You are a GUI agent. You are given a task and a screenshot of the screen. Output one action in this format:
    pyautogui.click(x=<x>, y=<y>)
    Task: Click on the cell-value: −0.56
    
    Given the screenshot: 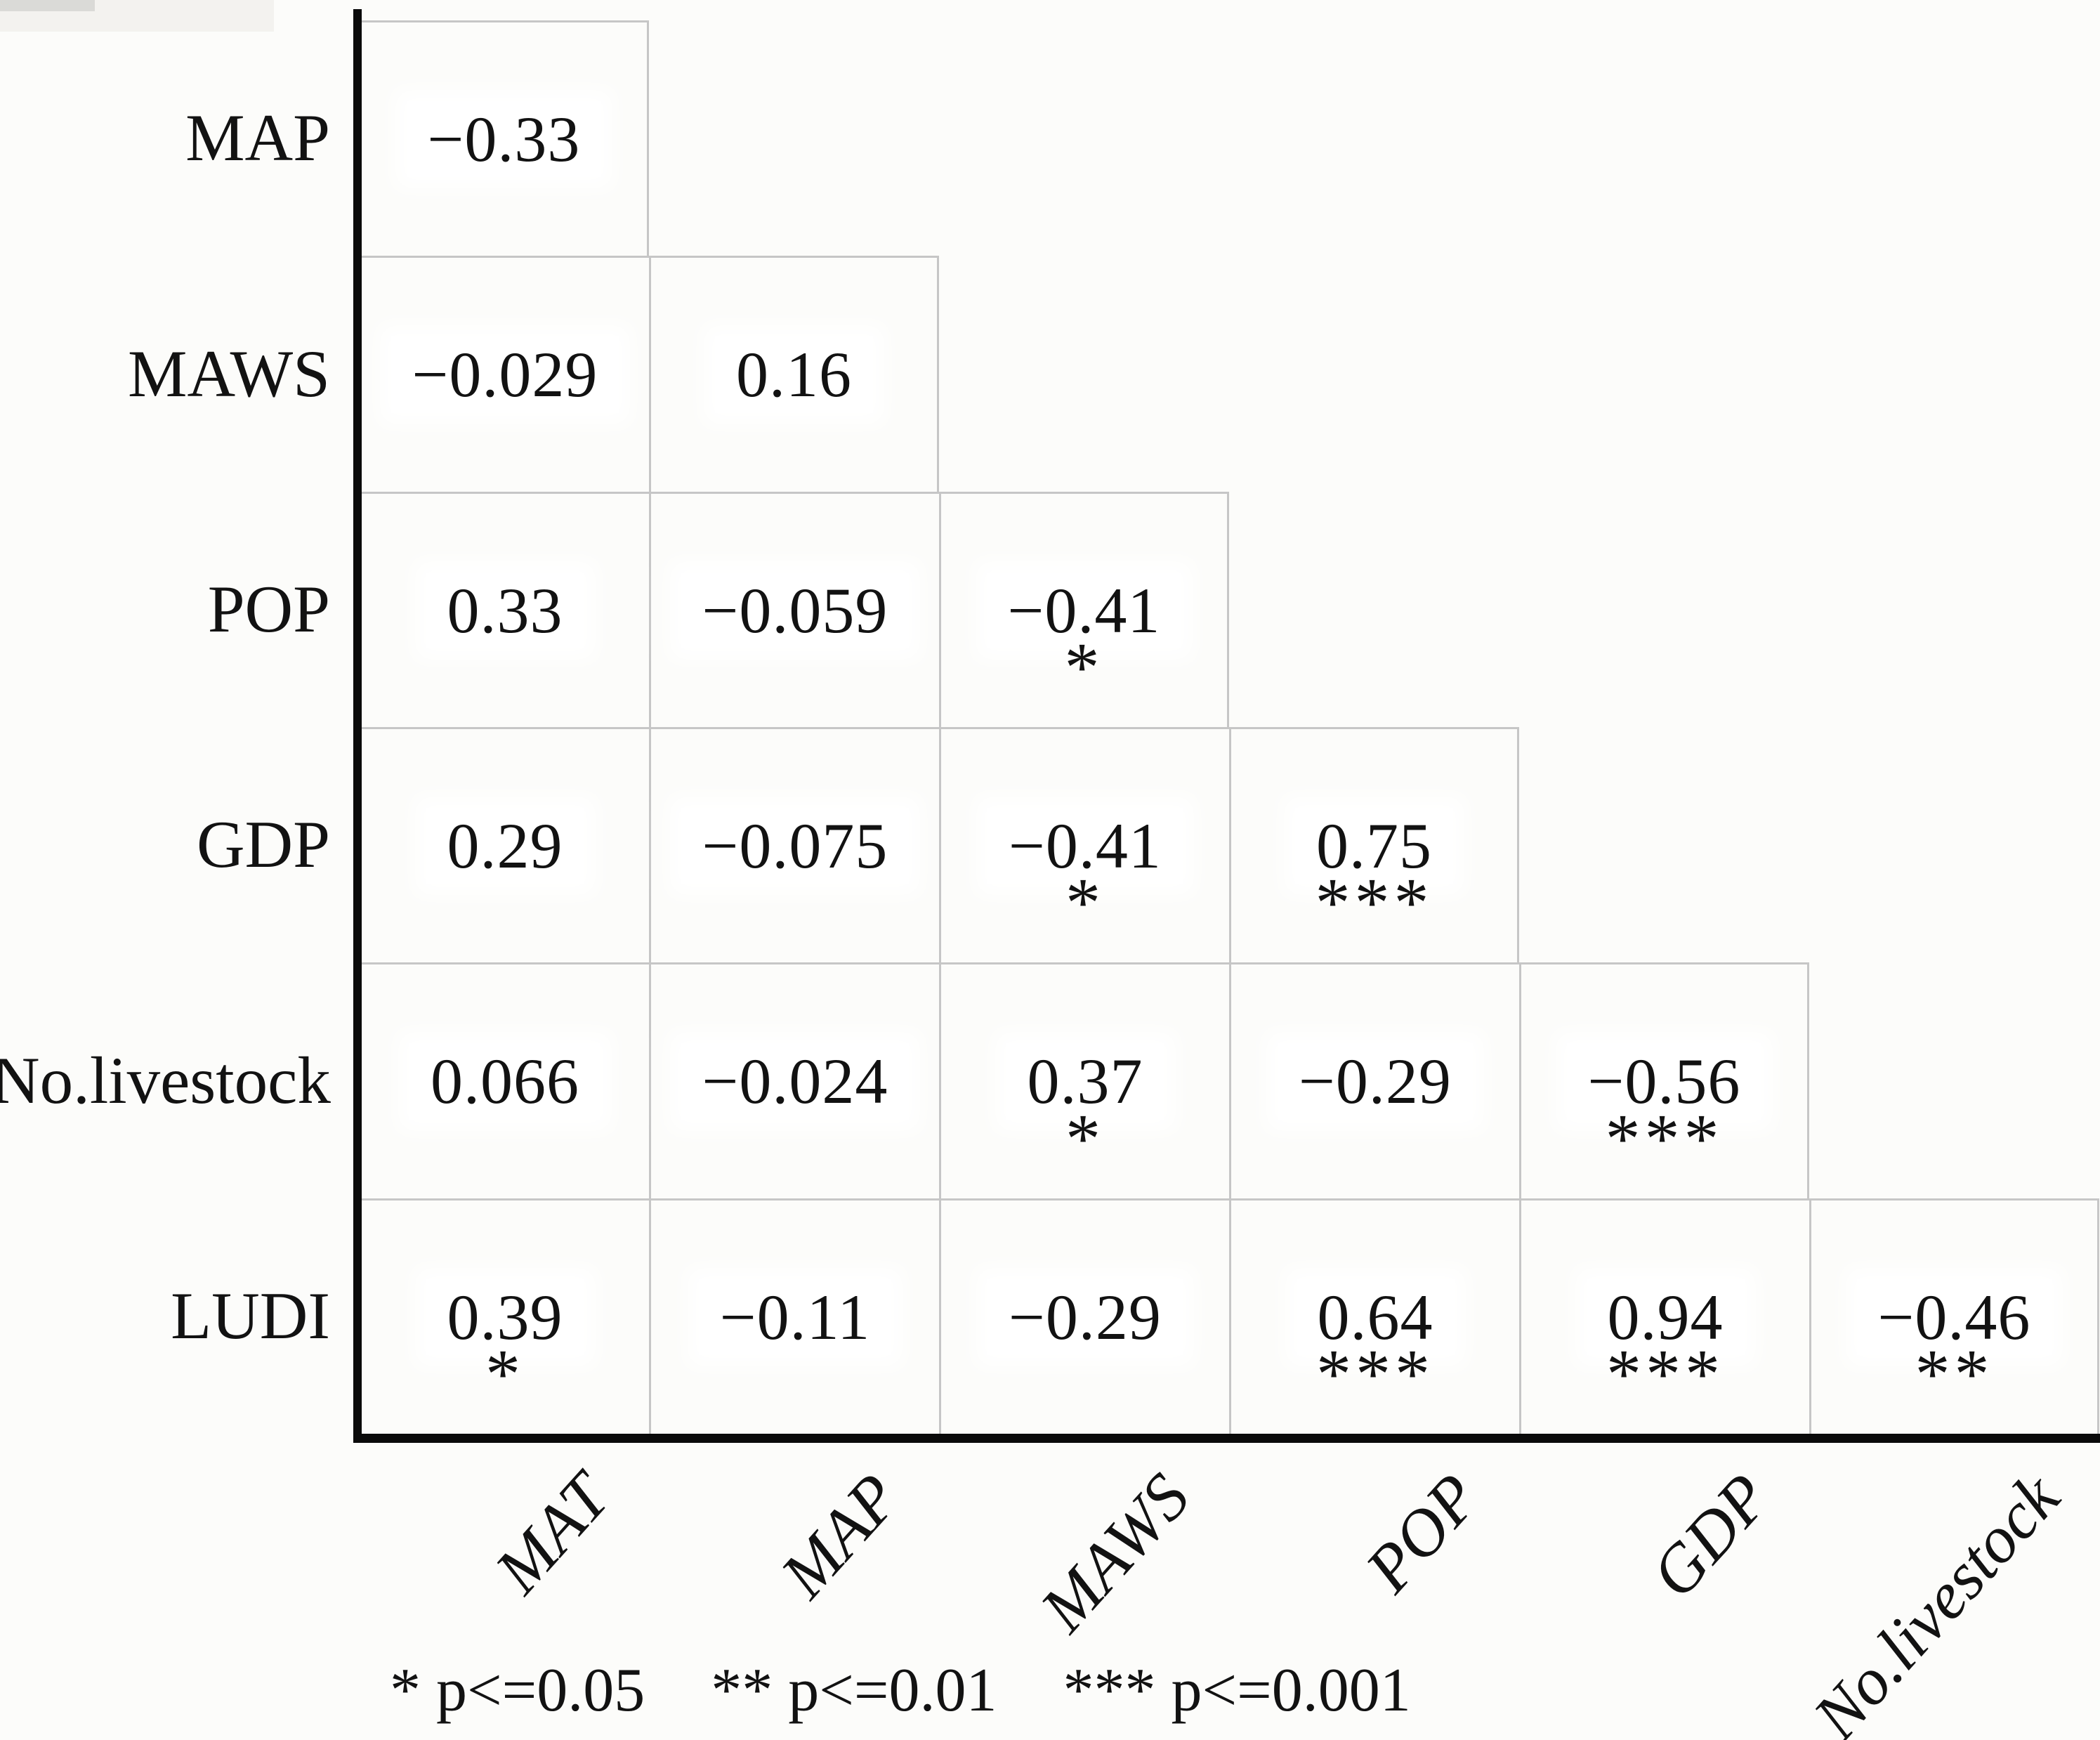 What is the action you would take?
    pyautogui.click(x=1664, y=1081)
    